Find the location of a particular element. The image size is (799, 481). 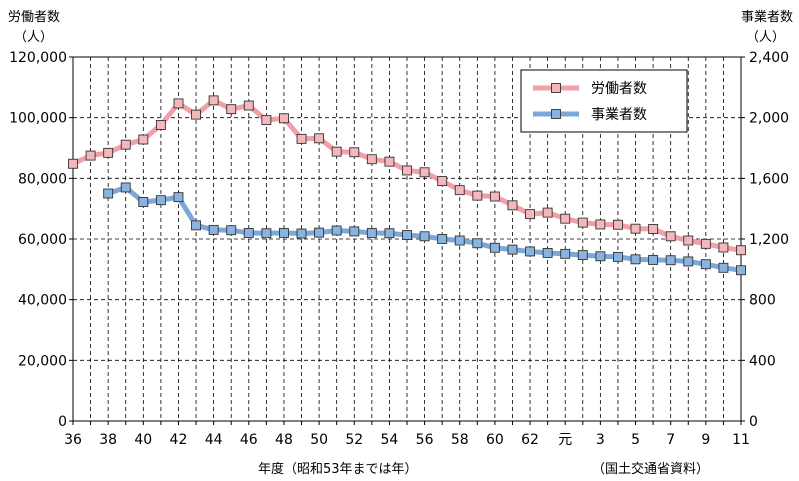

right-tick-label: 2,400 is located at coordinates (769, 58).